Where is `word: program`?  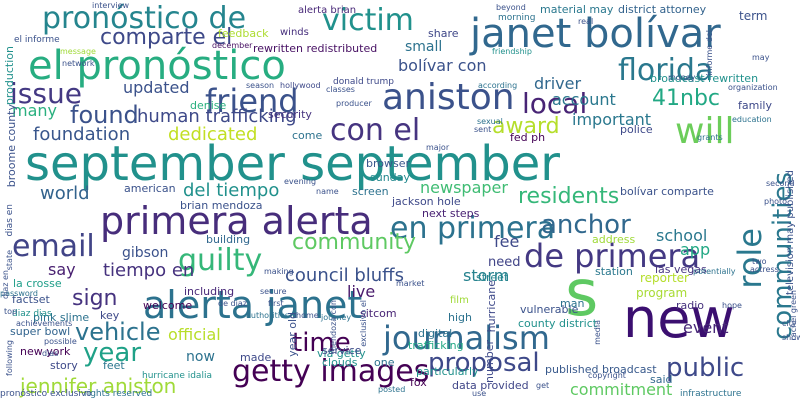 word: program is located at coordinates (662, 293).